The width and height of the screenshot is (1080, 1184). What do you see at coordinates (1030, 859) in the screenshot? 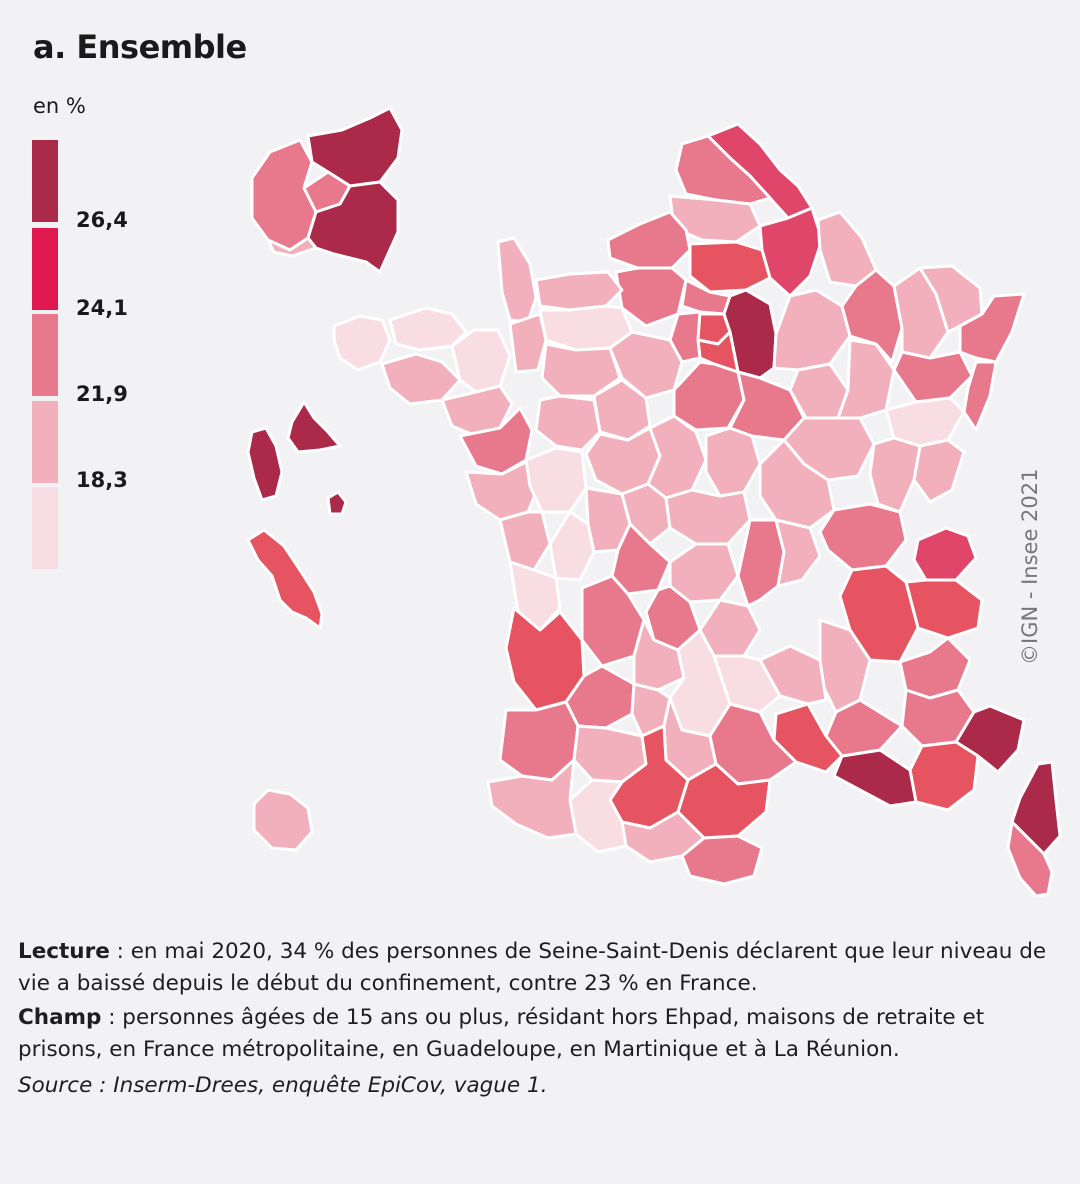
I see `dept-corse-du-sud` at bounding box center [1030, 859].